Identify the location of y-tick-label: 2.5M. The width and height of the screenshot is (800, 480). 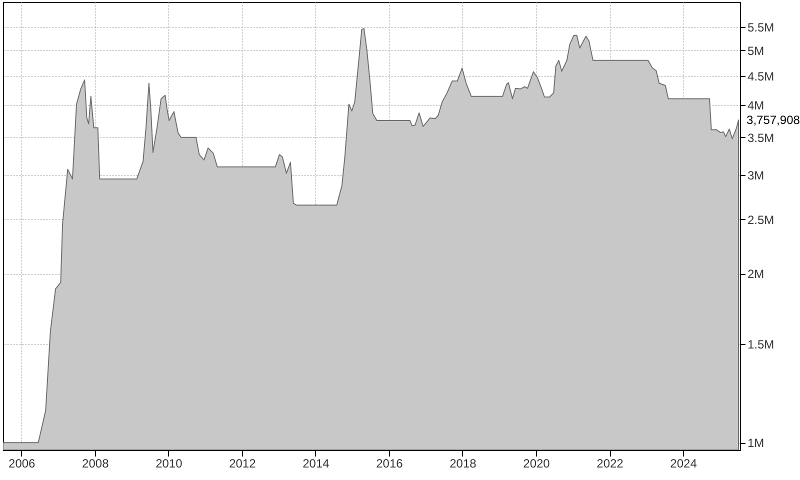
(761, 219).